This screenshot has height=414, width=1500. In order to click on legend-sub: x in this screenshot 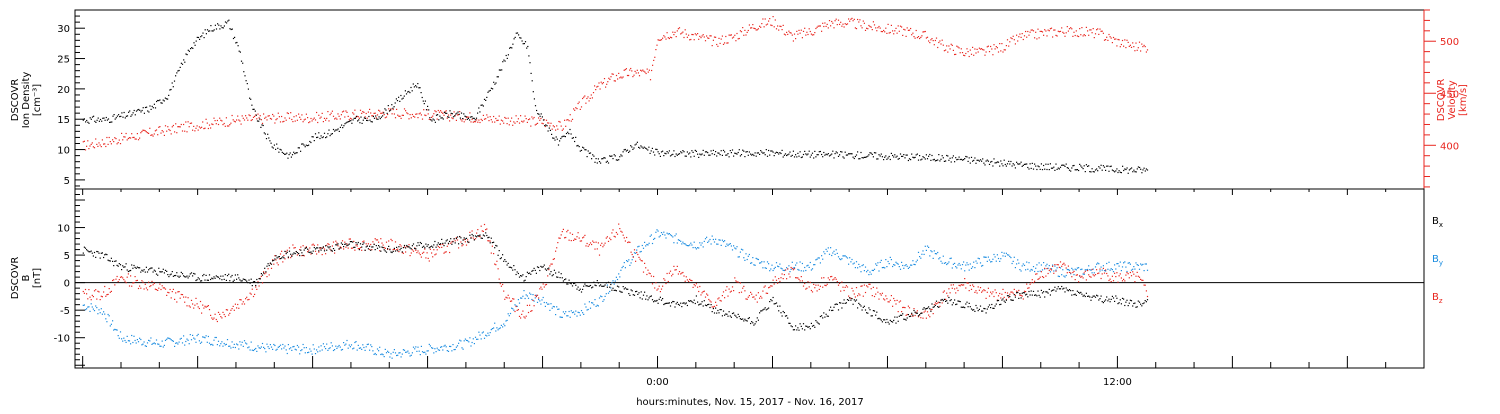, I will do `click(1441, 225)`.